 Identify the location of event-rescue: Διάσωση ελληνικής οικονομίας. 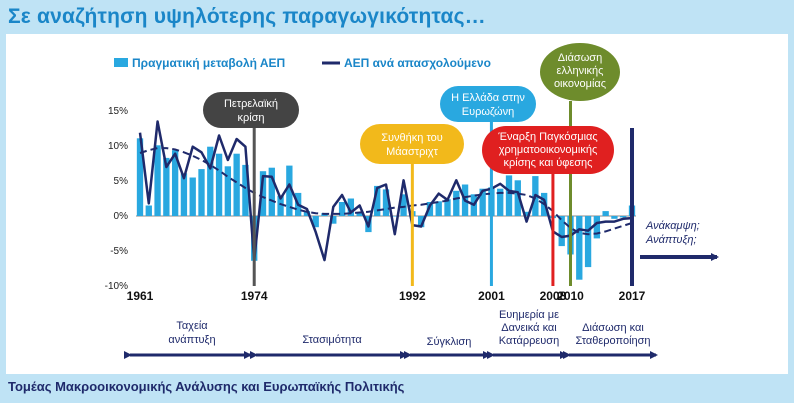
(580, 72).